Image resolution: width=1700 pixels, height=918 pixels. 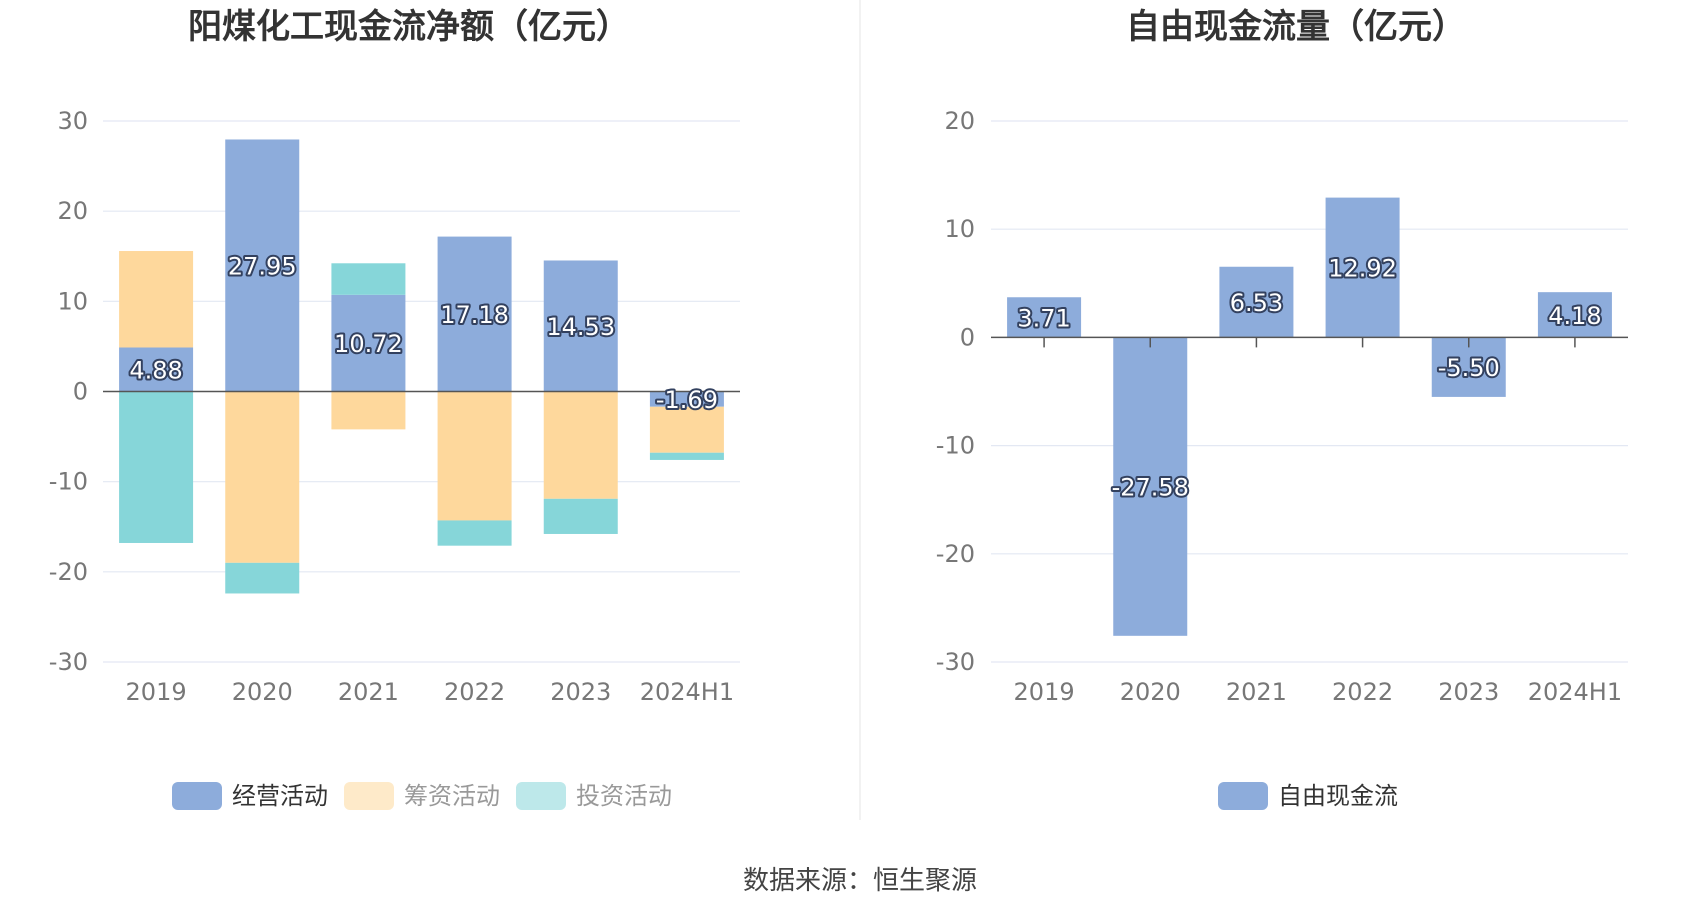 I want to click on data-label: 6.53, so click(x=1256, y=303).